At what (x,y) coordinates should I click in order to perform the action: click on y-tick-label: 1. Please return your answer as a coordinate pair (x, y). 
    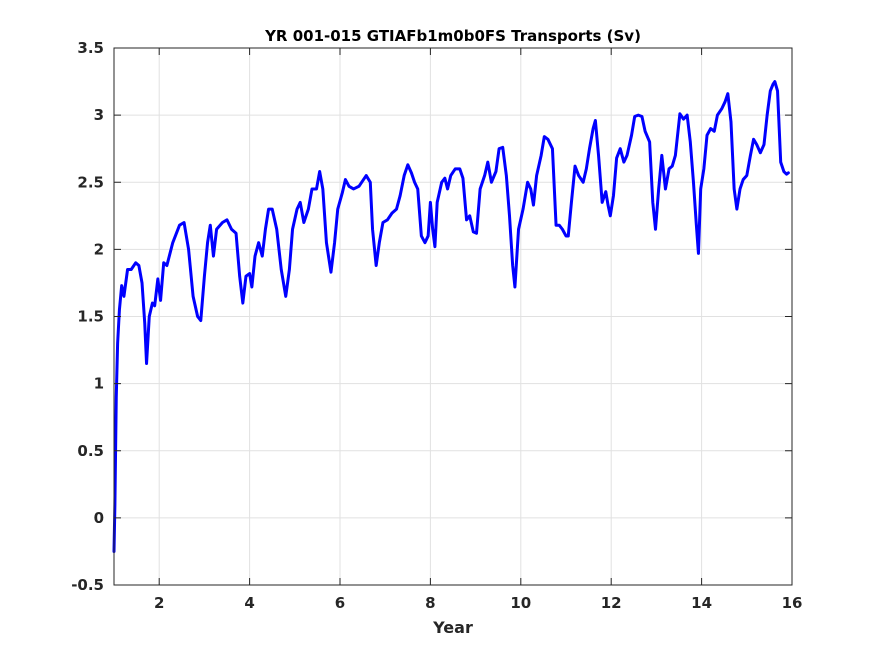
    Looking at the image, I should click on (99, 384).